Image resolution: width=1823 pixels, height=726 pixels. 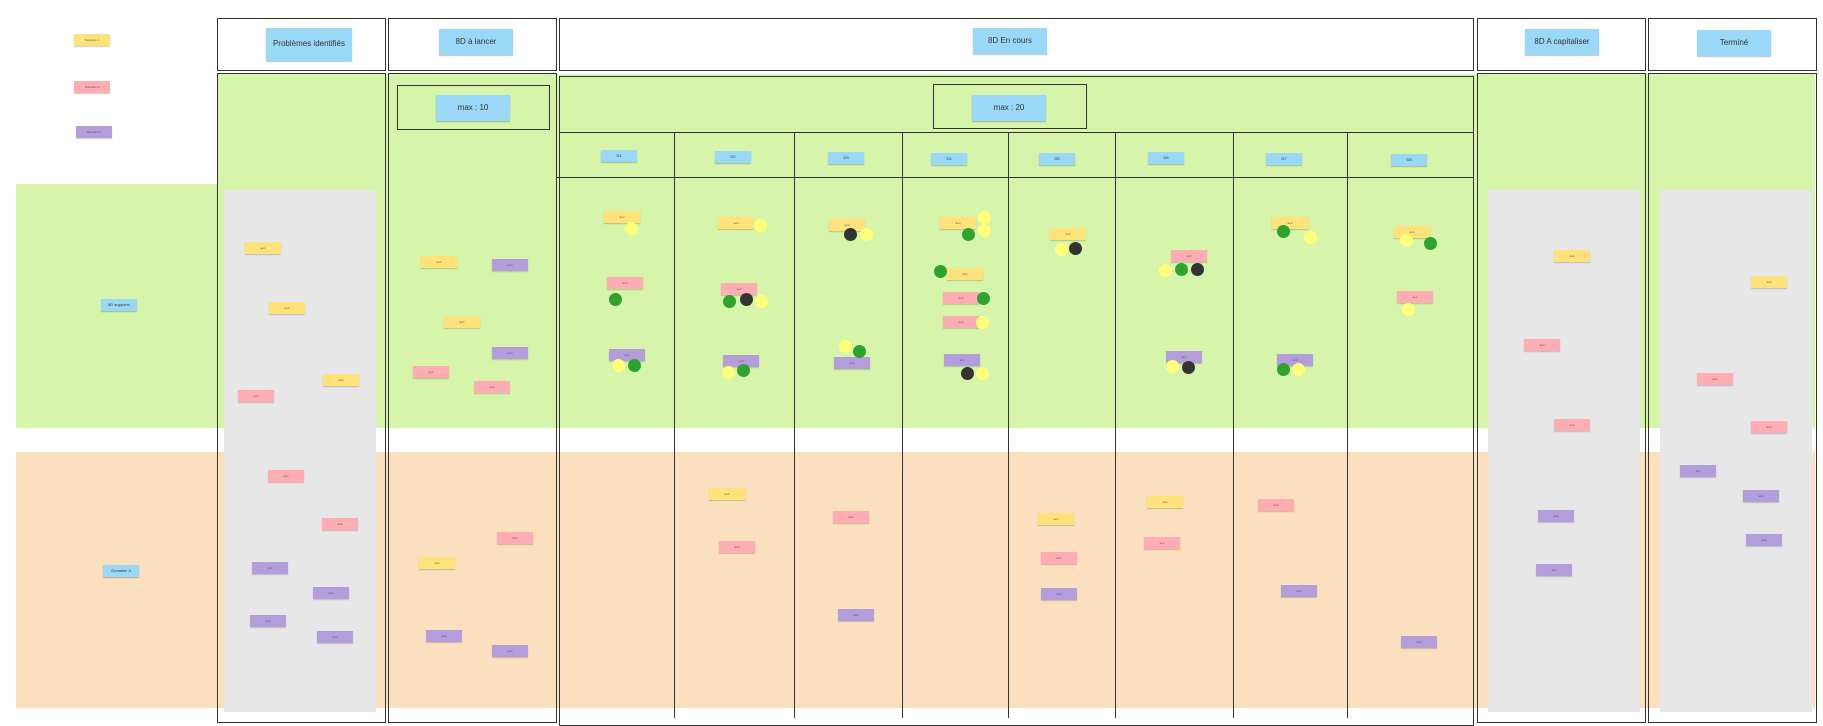 I want to click on column-body-to-launch, so click(x=472, y=398).